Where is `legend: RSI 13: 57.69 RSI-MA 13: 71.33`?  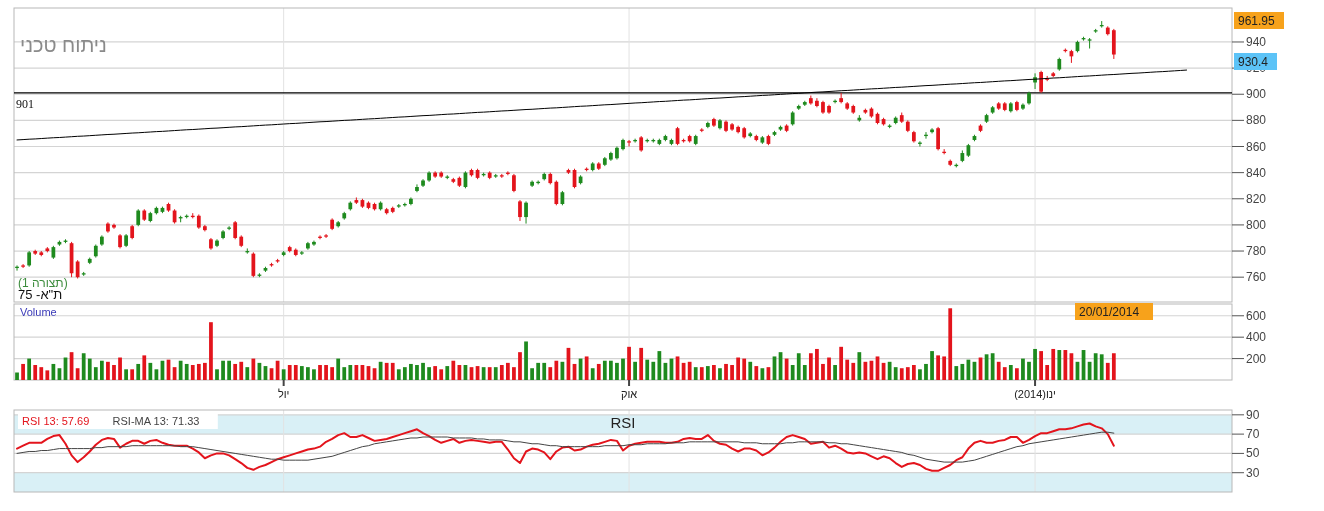 legend: RSI 13: 57.69 RSI-MA 13: 71.33 is located at coordinates (118, 421).